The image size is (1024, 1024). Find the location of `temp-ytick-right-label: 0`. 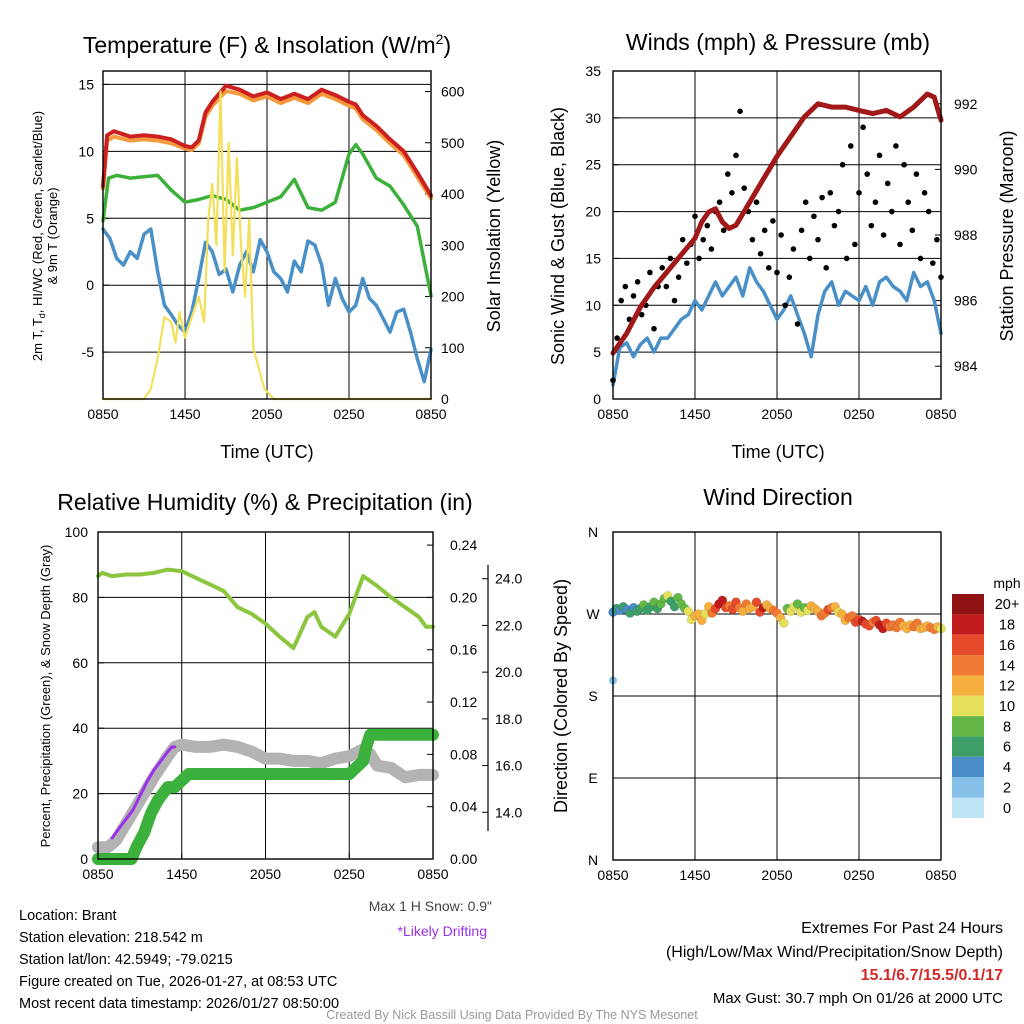

temp-ytick-right-label: 0 is located at coordinates (445, 399).